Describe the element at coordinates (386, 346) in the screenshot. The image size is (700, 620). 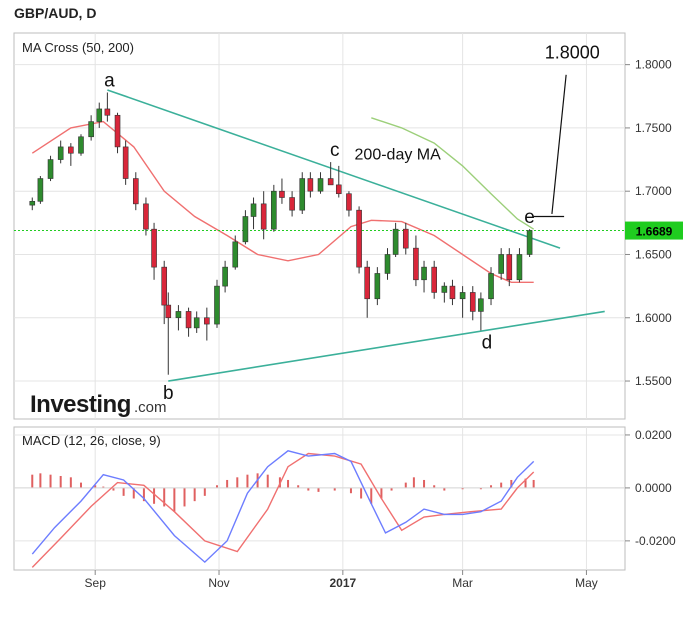
I see `trendline` at that location.